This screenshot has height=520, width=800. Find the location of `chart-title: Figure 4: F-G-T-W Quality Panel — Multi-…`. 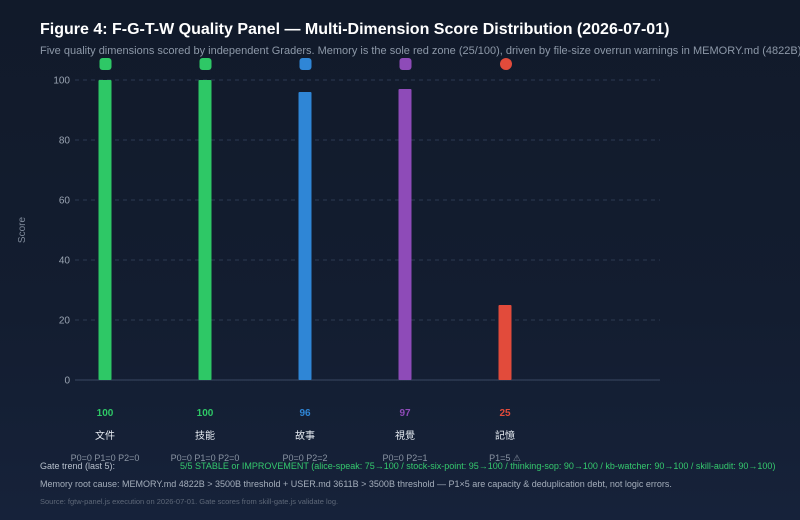

chart-title: Figure 4: F-G-T-W Quality Panel — Multi-… is located at coordinates (355, 29).